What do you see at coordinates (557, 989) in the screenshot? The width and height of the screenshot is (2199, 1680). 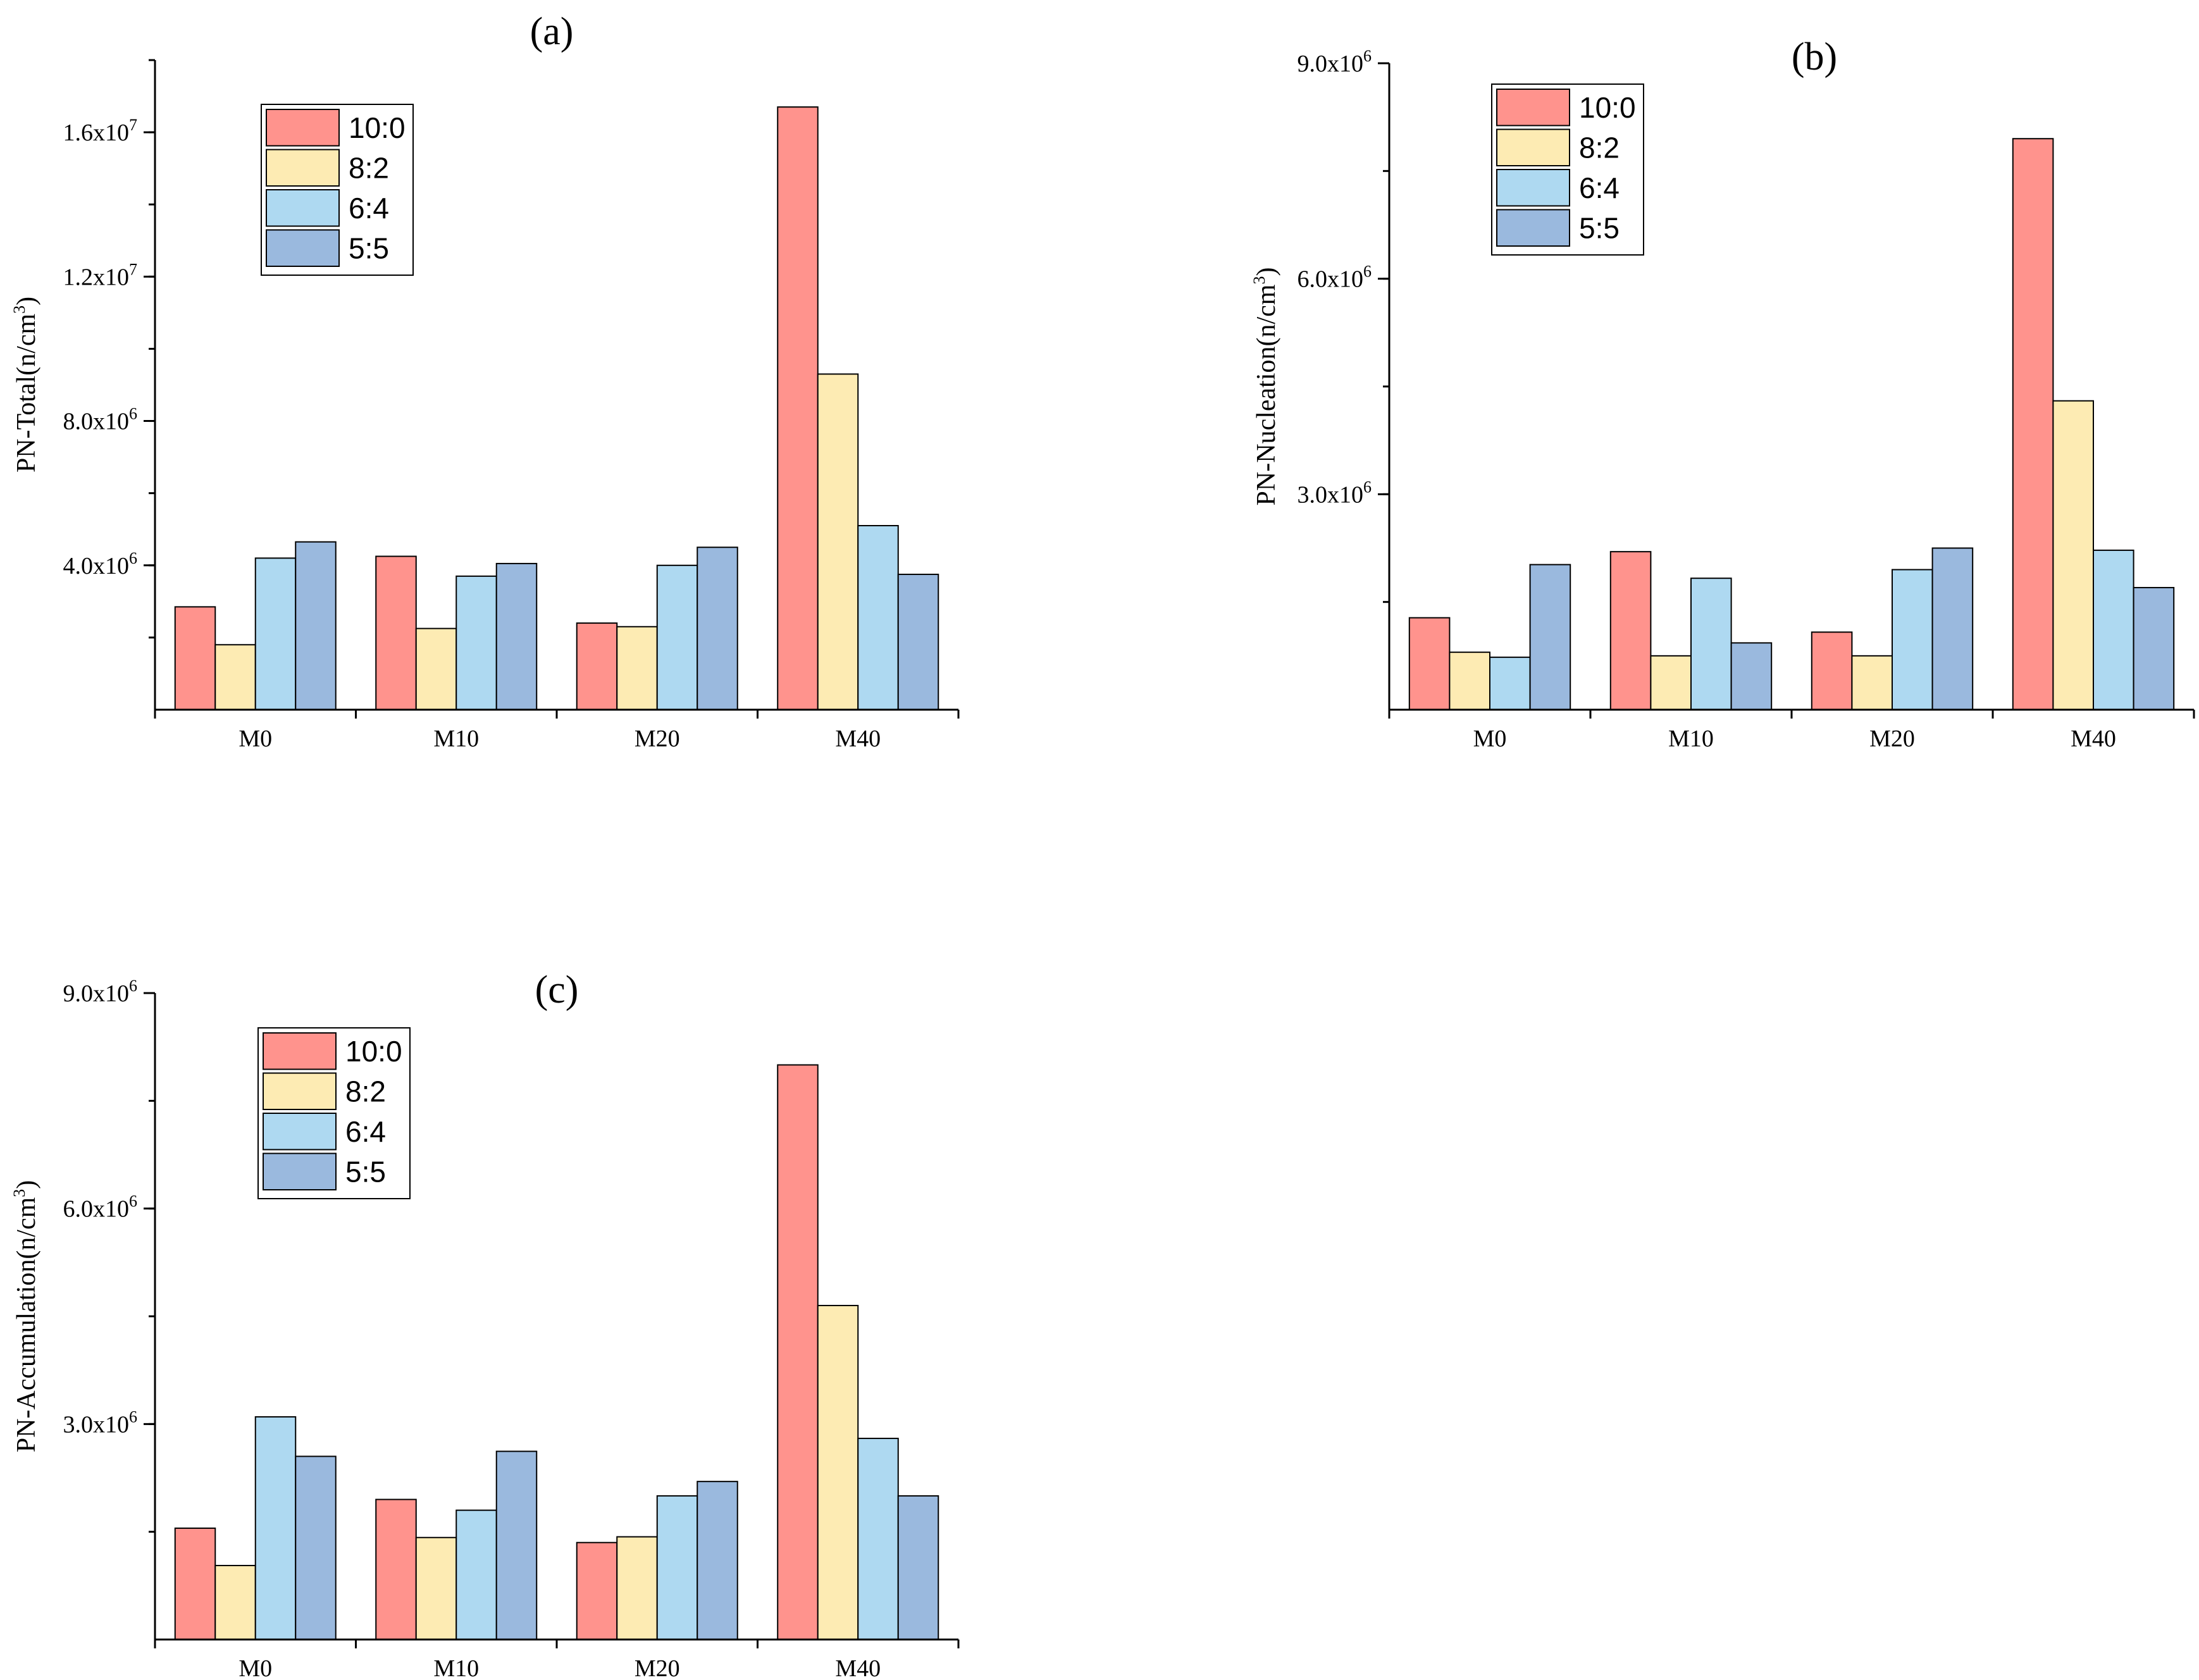 I see `panel-tag: (c)` at bounding box center [557, 989].